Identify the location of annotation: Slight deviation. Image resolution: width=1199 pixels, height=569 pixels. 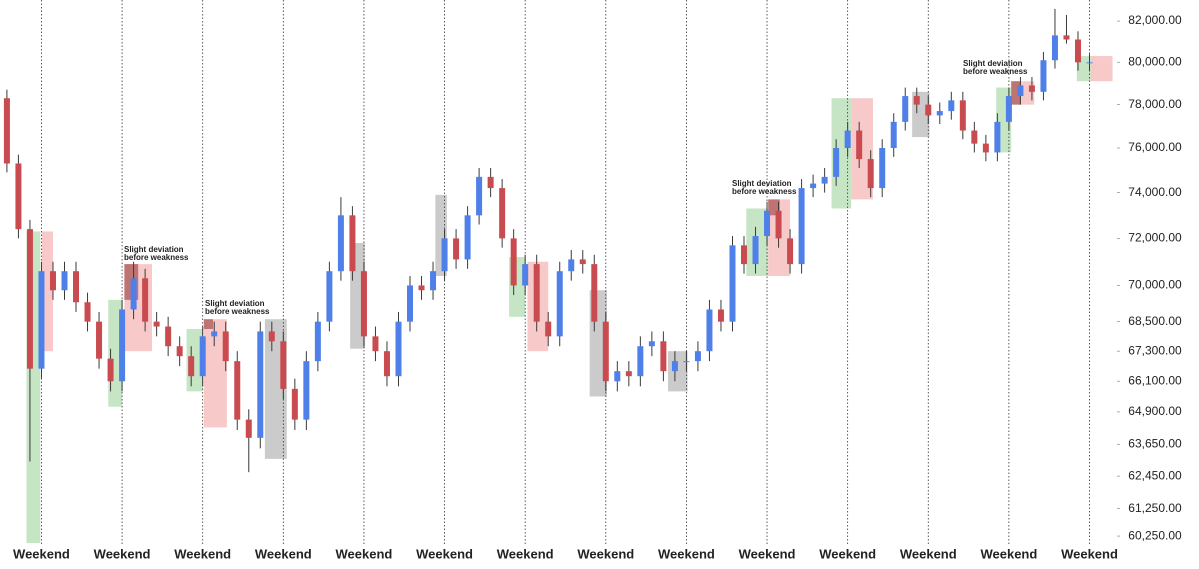
(154, 249).